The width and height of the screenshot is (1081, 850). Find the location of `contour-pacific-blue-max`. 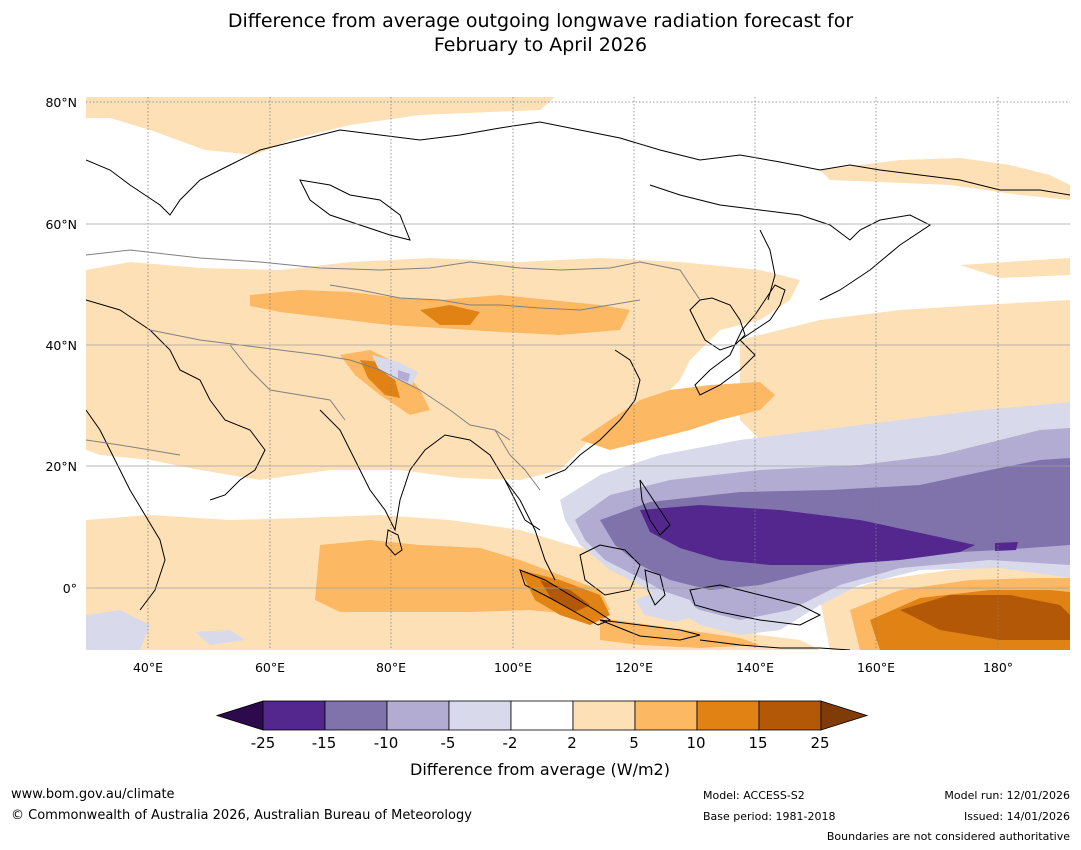

contour-pacific-blue-max is located at coordinates (807, 535).